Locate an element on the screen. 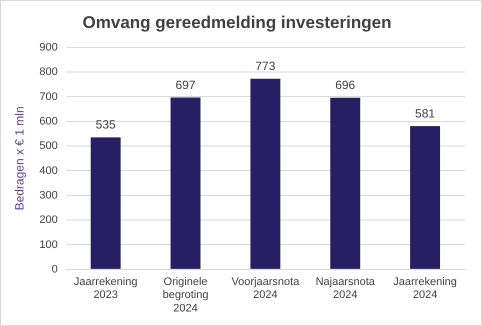 The height and width of the screenshot is (326, 482). data-label: 697 is located at coordinates (186, 85).